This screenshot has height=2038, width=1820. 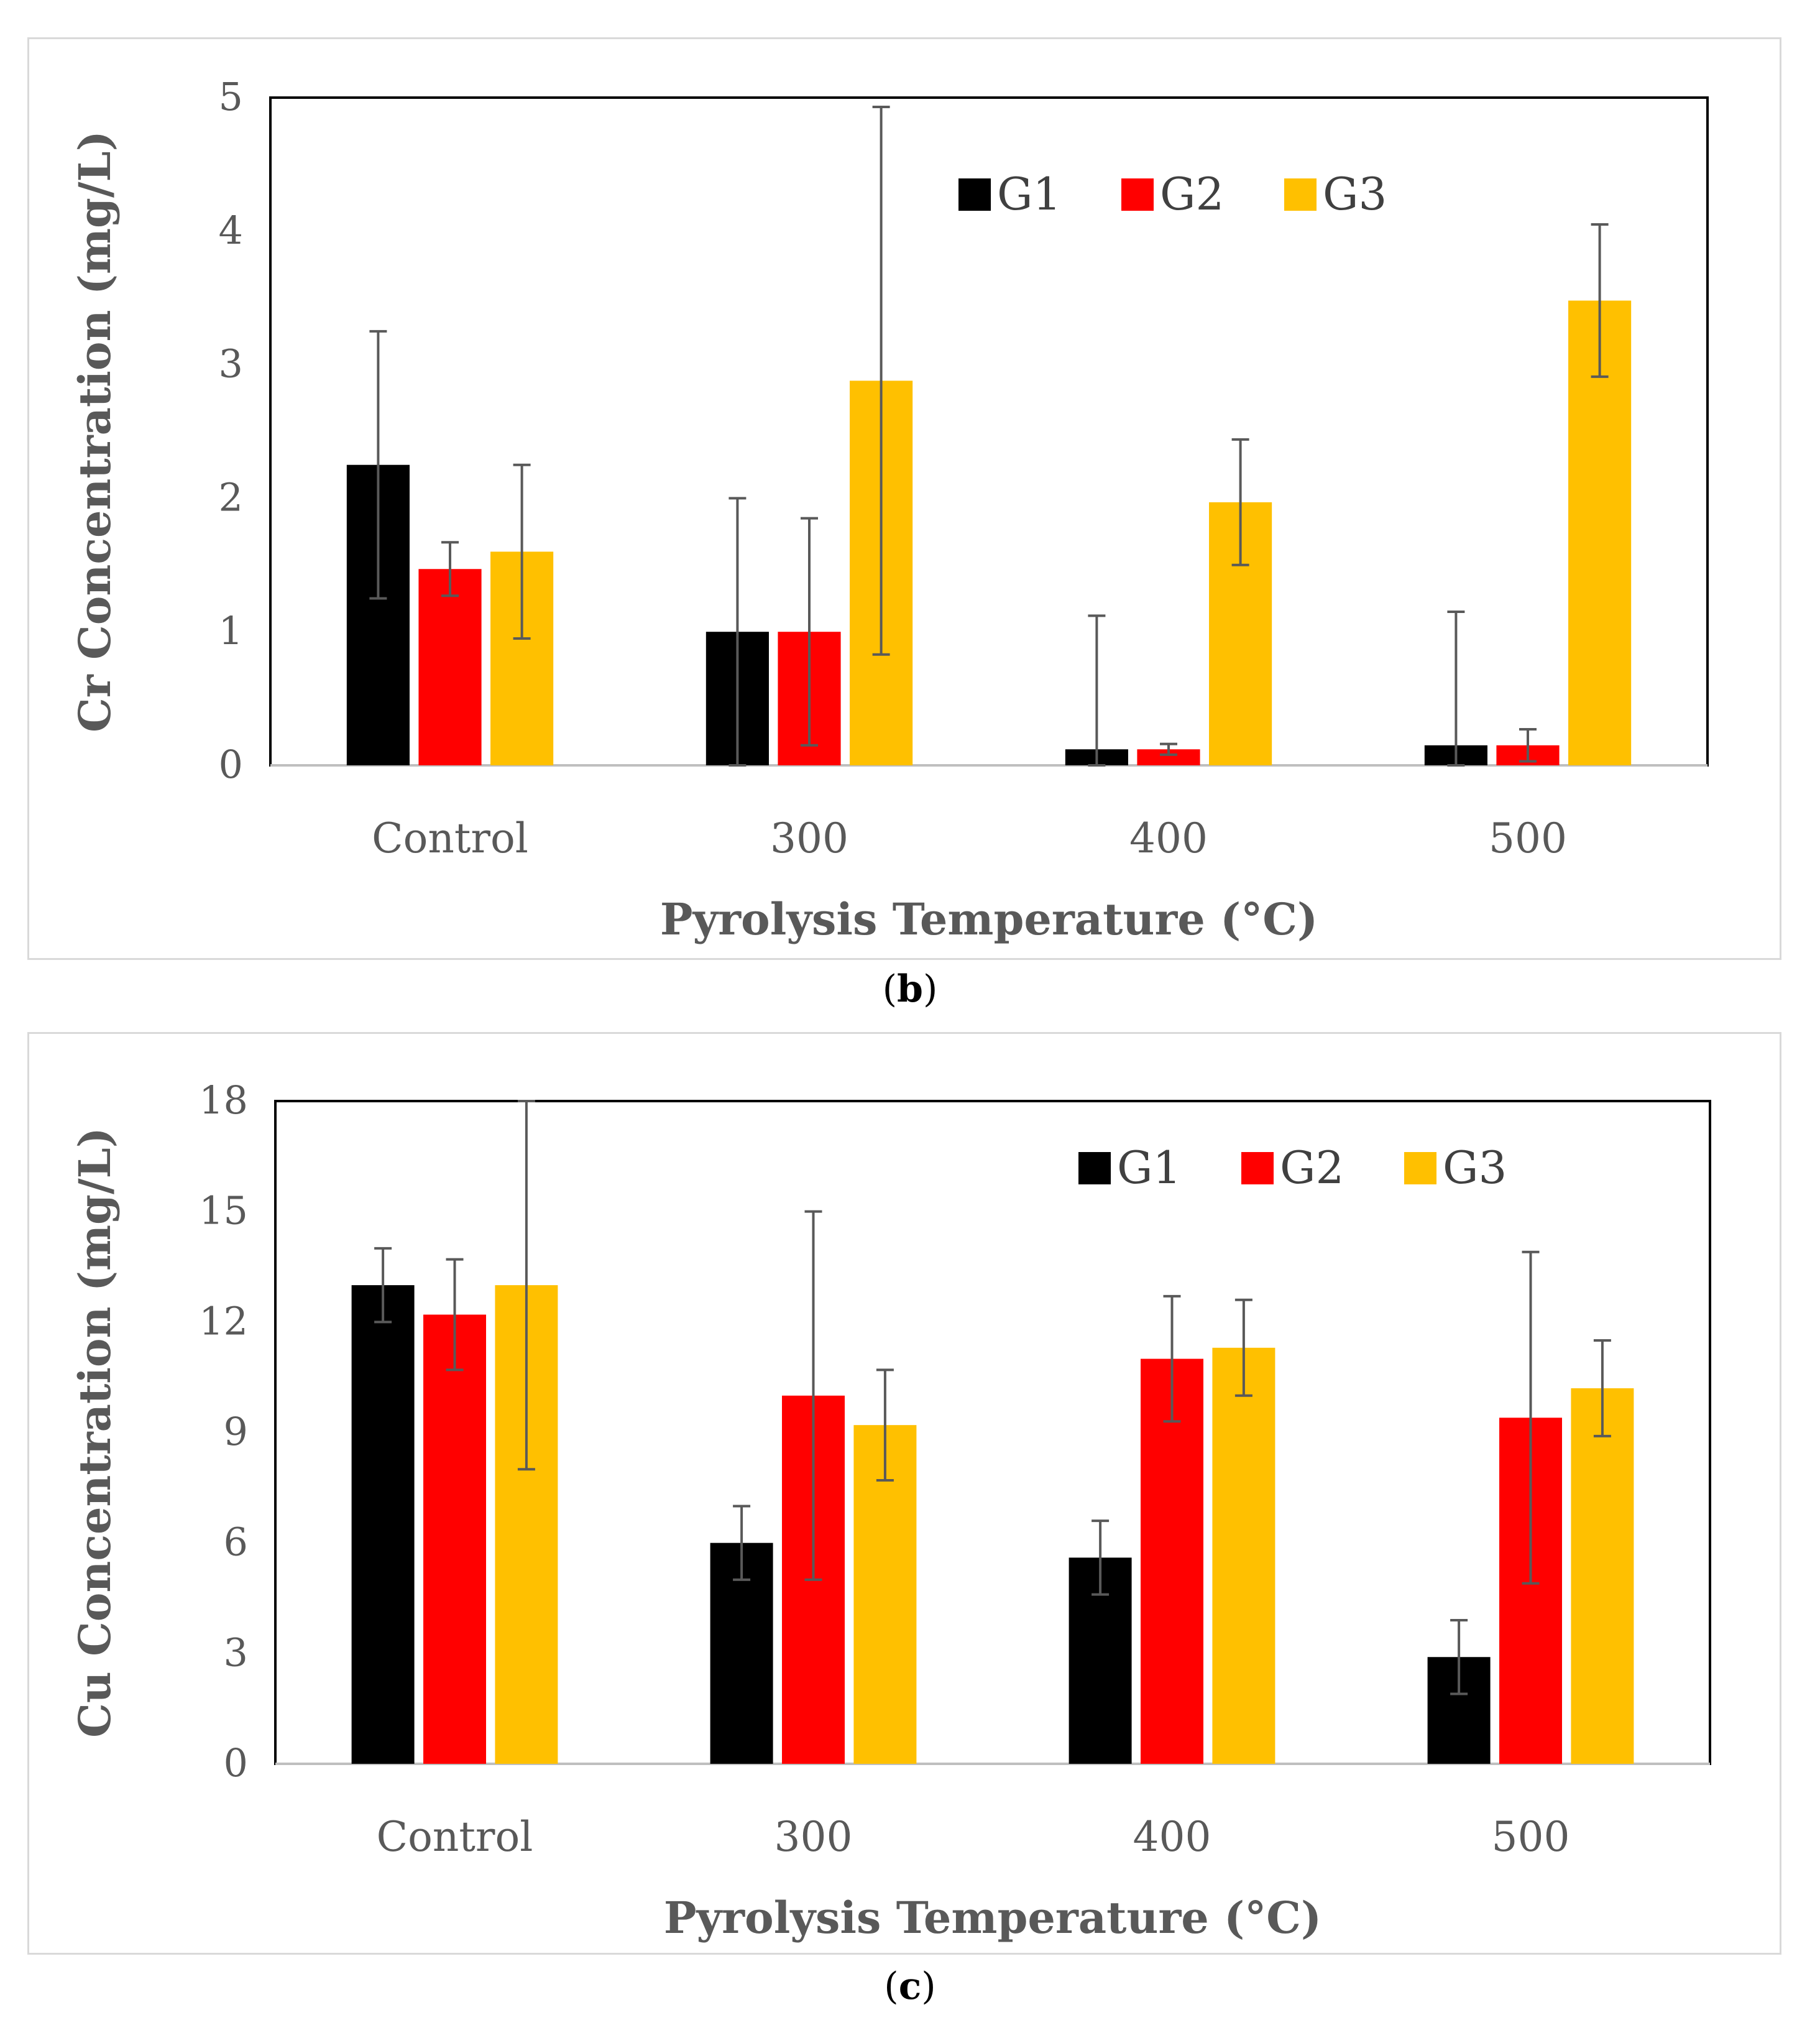 What do you see at coordinates (928, 1986) in the screenshot?
I see `caption-c-close: )` at bounding box center [928, 1986].